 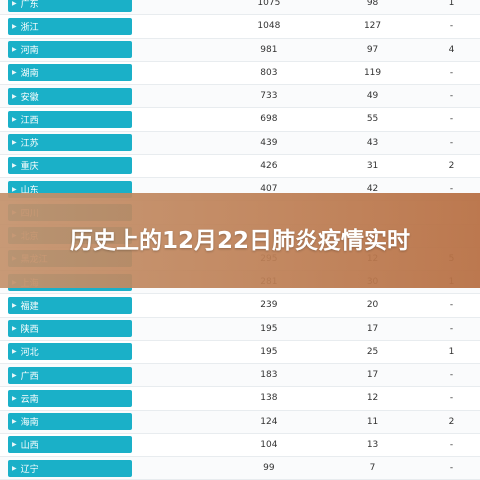 I want to click on province-name: 湖南, so click(x=29, y=74).